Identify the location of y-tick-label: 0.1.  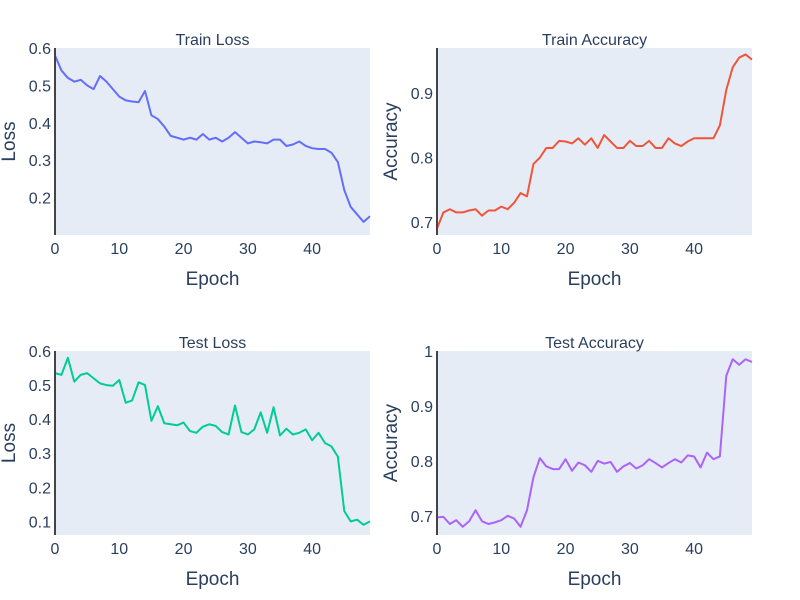
(40, 522).